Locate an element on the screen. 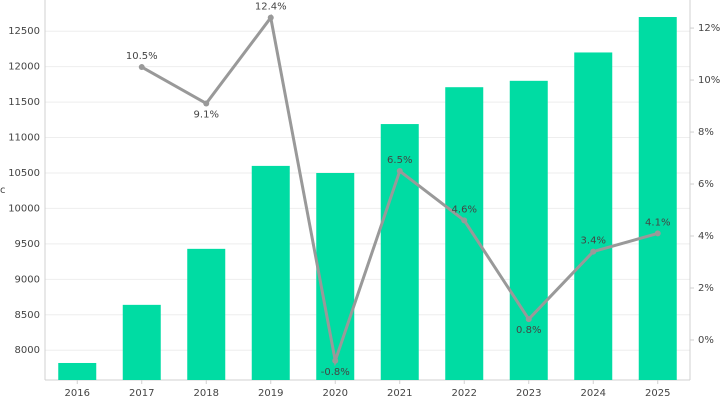  y2-tick-label: 4% is located at coordinates (706, 236).